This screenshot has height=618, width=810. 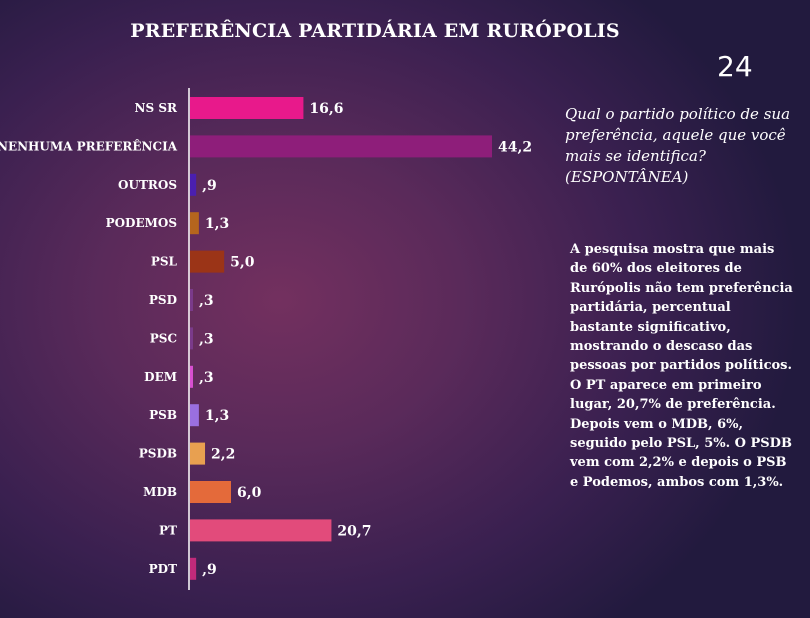 I want to click on category-label: PSDB, so click(x=158, y=454).